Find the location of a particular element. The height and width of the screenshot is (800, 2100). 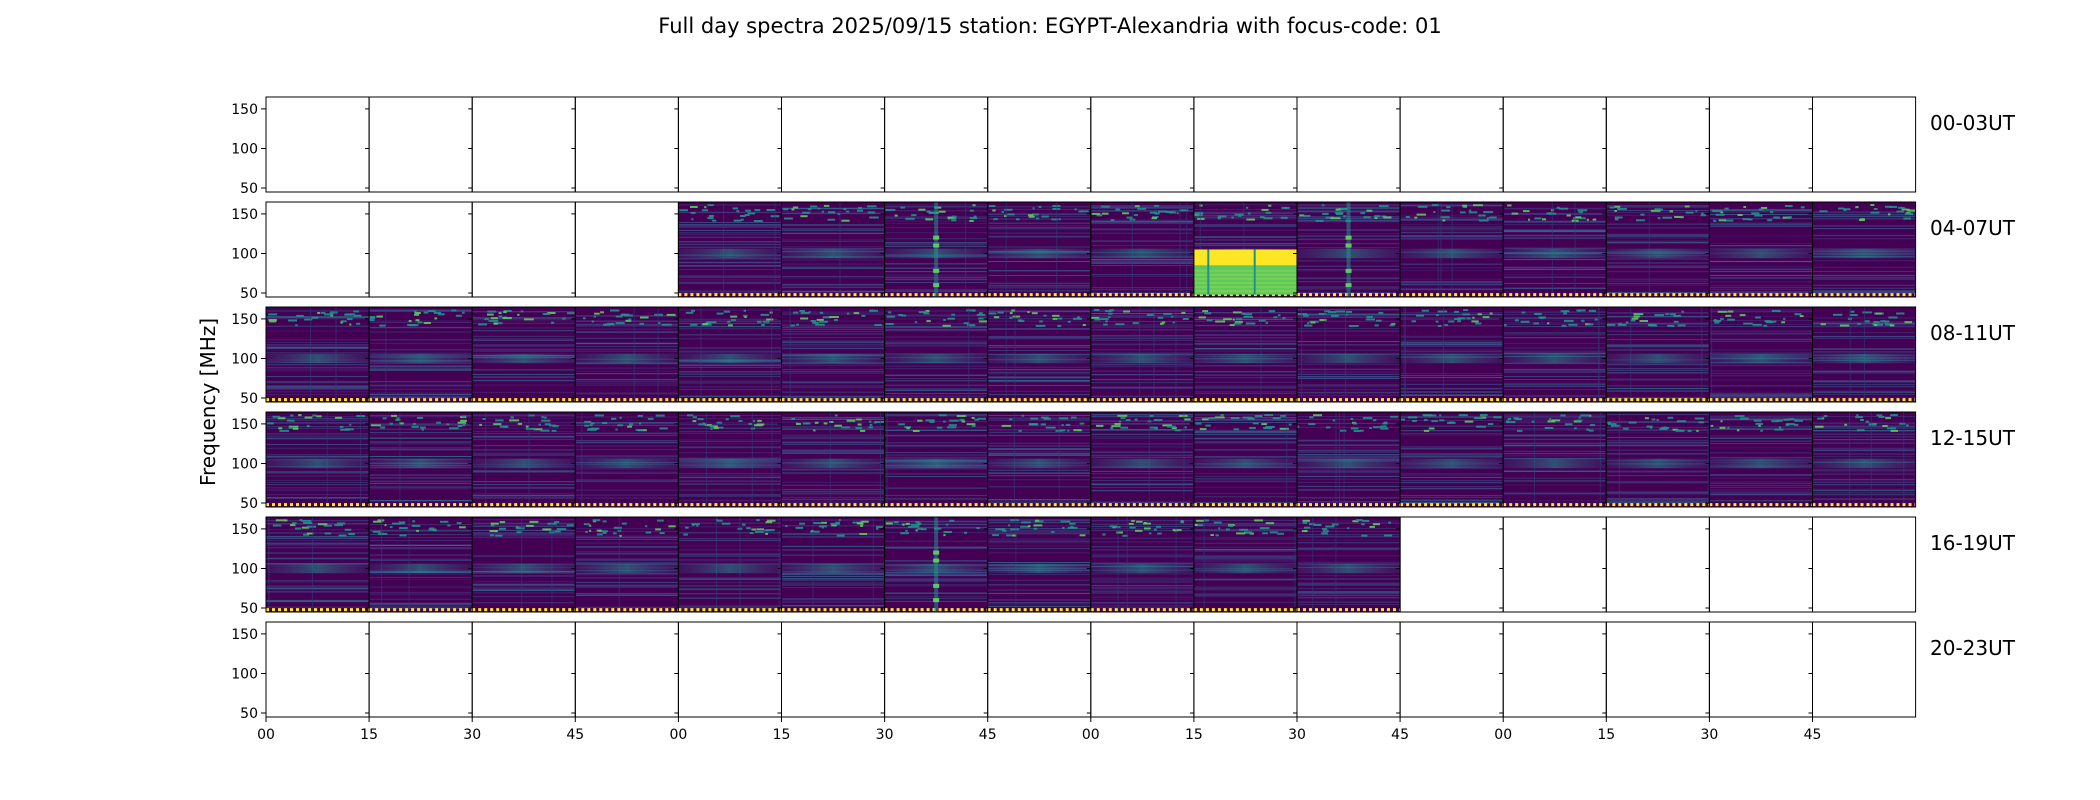

row-label: 00-03UT is located at coordinates (1973, 123).